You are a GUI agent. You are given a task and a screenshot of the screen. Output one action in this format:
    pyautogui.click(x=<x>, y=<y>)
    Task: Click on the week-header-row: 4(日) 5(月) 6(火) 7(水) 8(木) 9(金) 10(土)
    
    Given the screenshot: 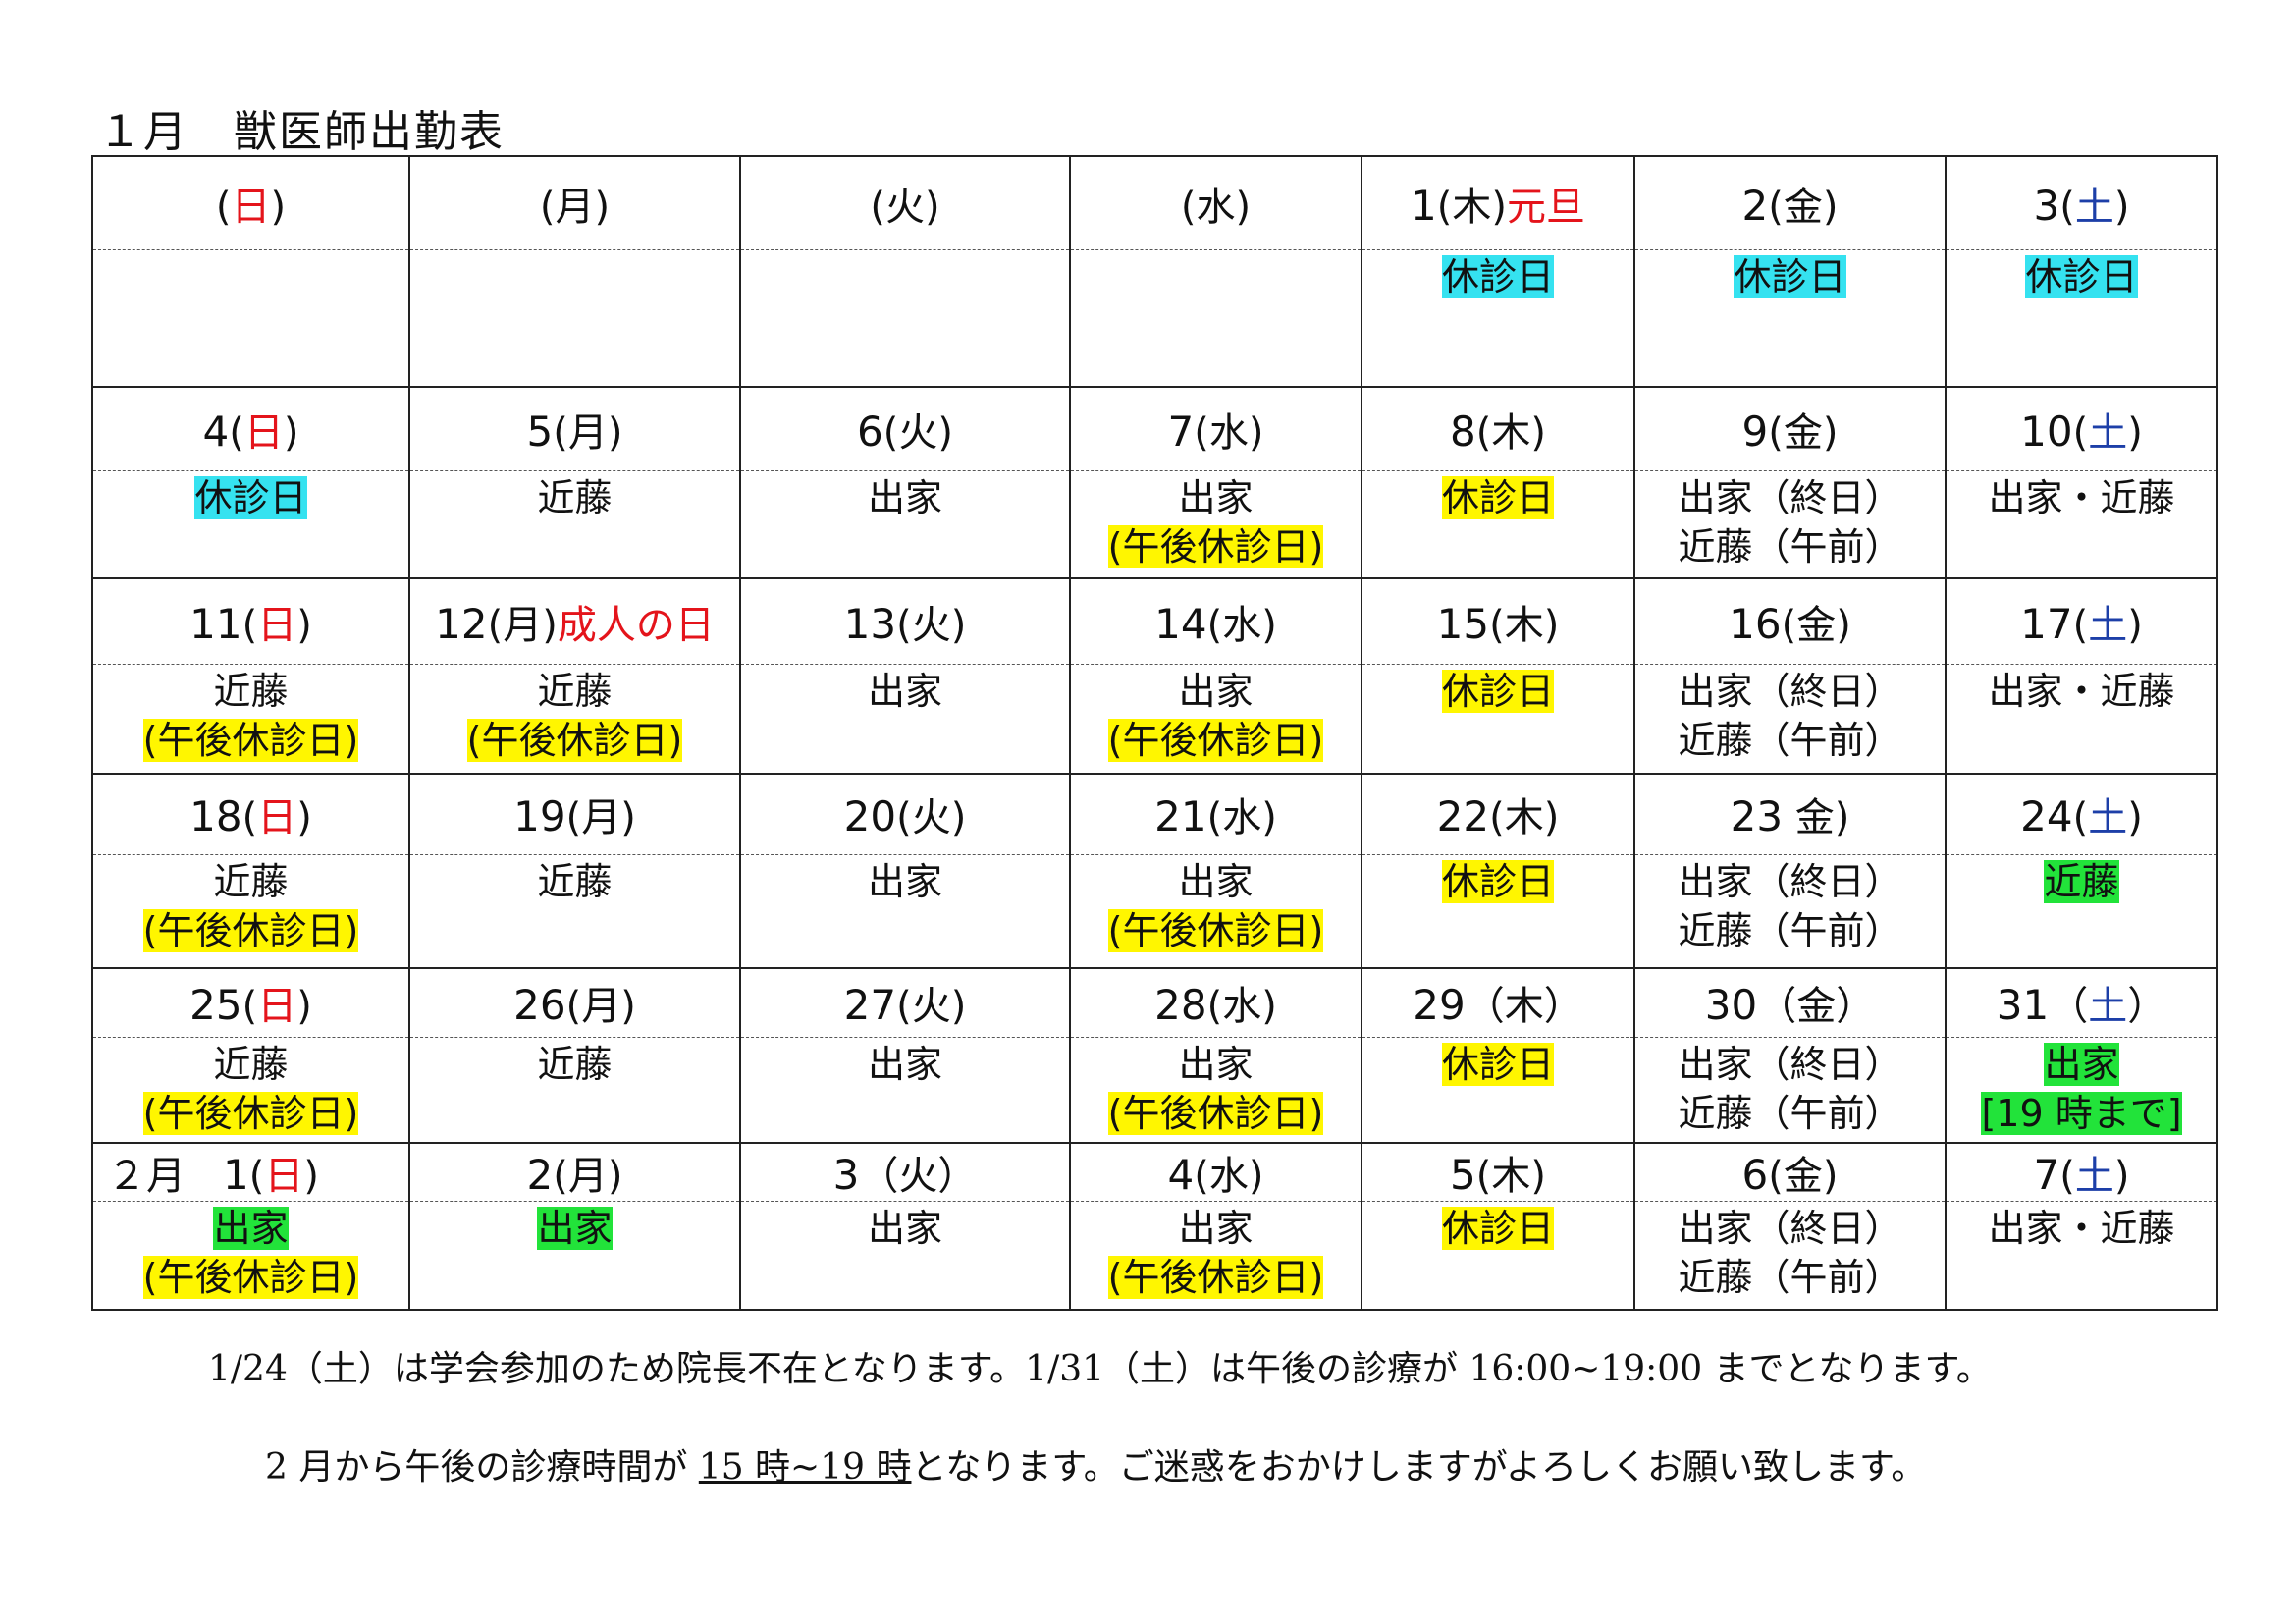 What is the action you would take?
    pyautogui.click(x=1154, y=428)
    